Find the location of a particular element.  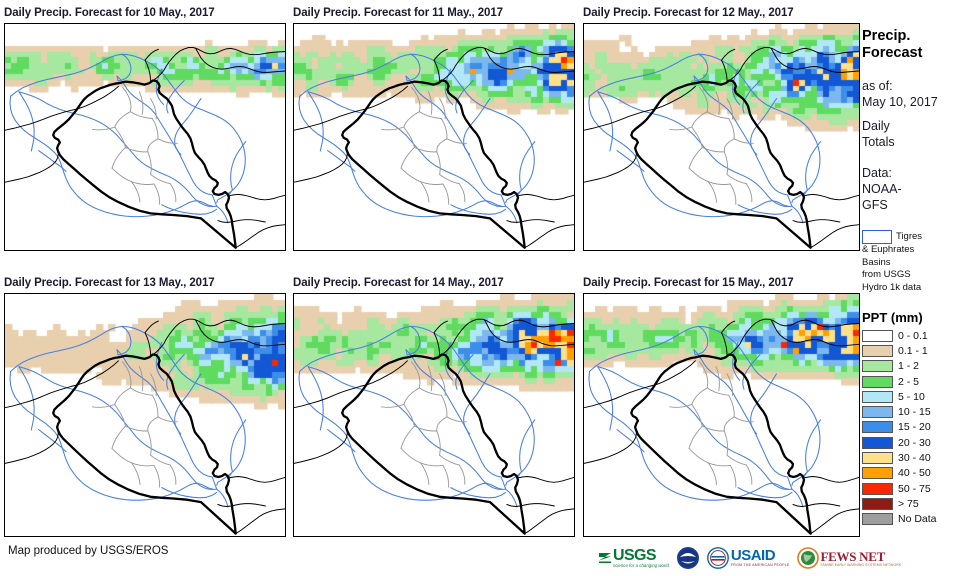

legend-label: 10 - 15 is located at coordinates (914, 412).